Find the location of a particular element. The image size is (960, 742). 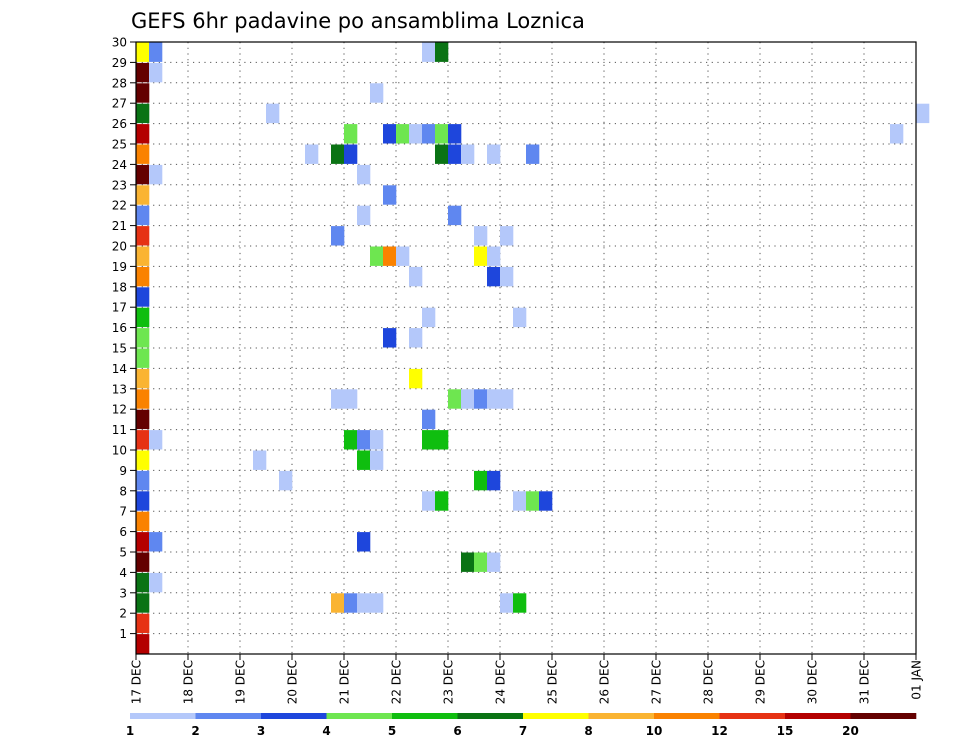

y-tick-label: 27 is located at coordinates (119, 104).